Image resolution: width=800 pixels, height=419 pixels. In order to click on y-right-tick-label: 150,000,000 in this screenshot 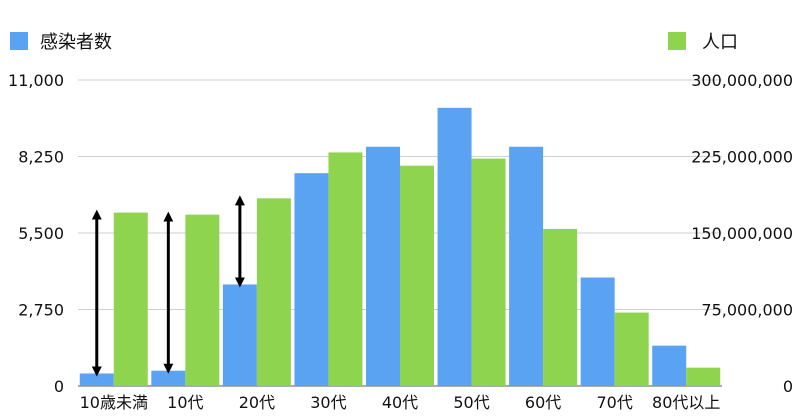, I will do `click(742, 233)`.